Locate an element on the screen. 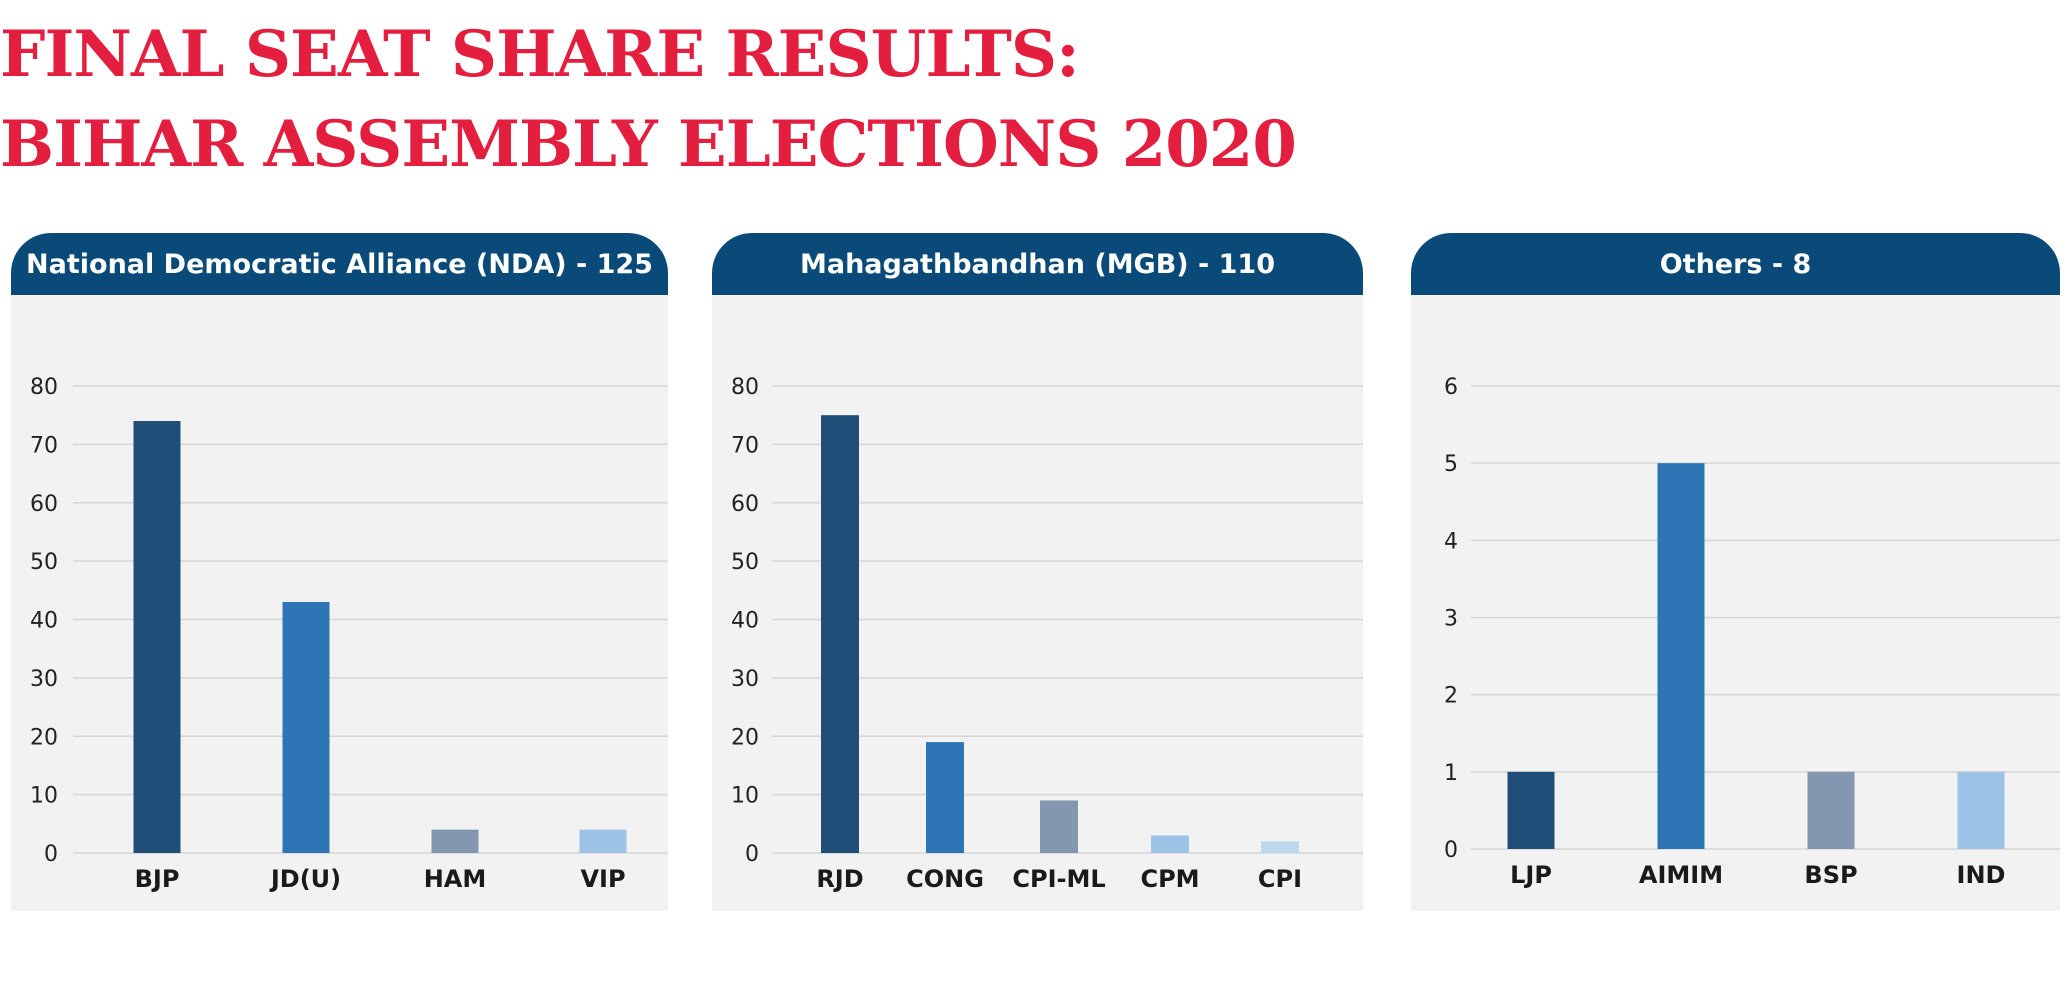 This screenshot has width=2067, height=984. x-tick-label: CPM is located at coordinates (1169, 879).